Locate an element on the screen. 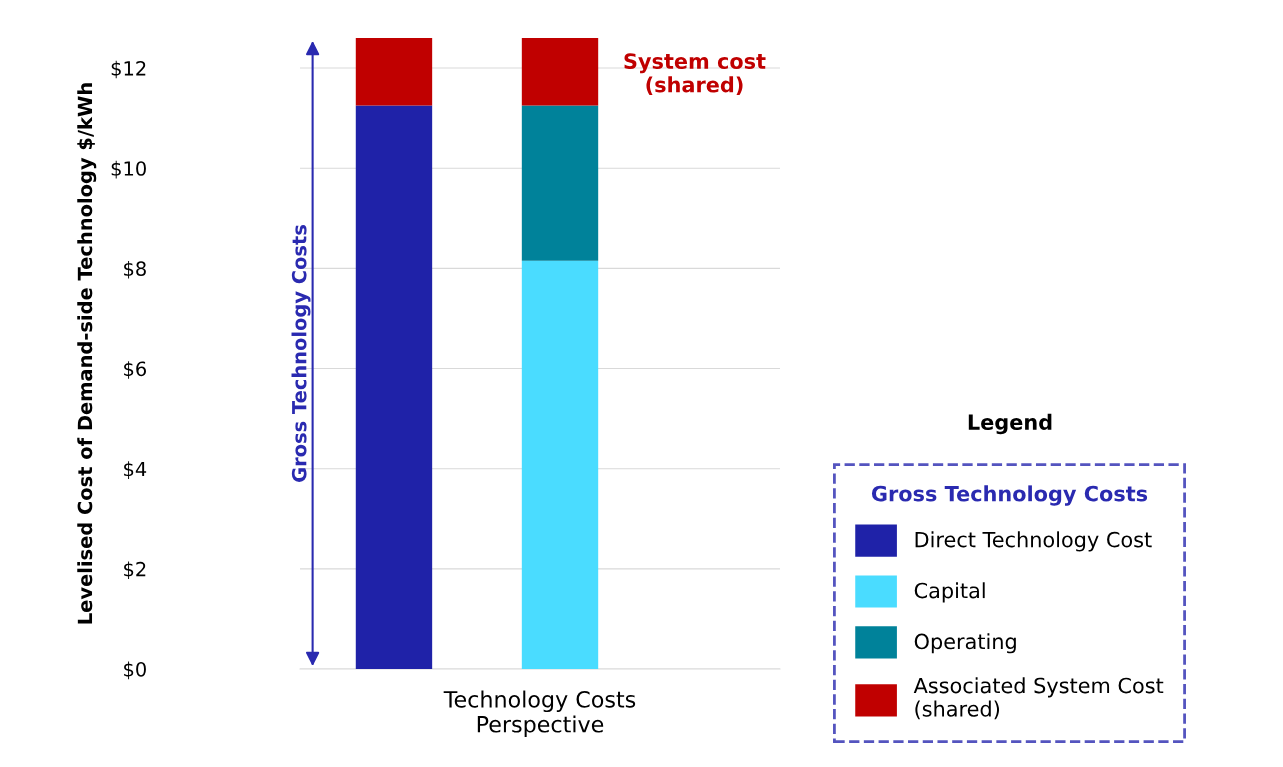 The image size is (1283, 767). y-tick-label: $2 is located at coordinates (135, 570).